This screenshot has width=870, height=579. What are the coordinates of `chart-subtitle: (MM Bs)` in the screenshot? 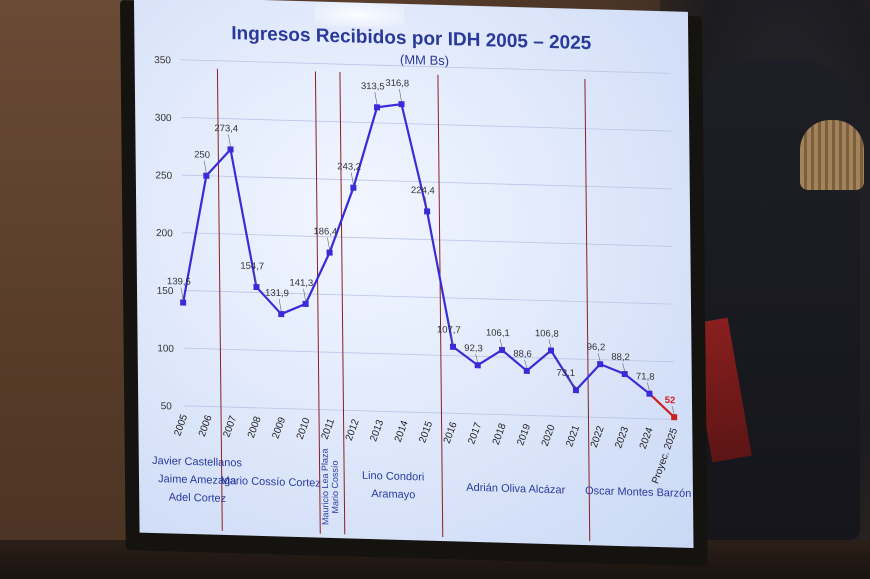 It's located at (424, 60).